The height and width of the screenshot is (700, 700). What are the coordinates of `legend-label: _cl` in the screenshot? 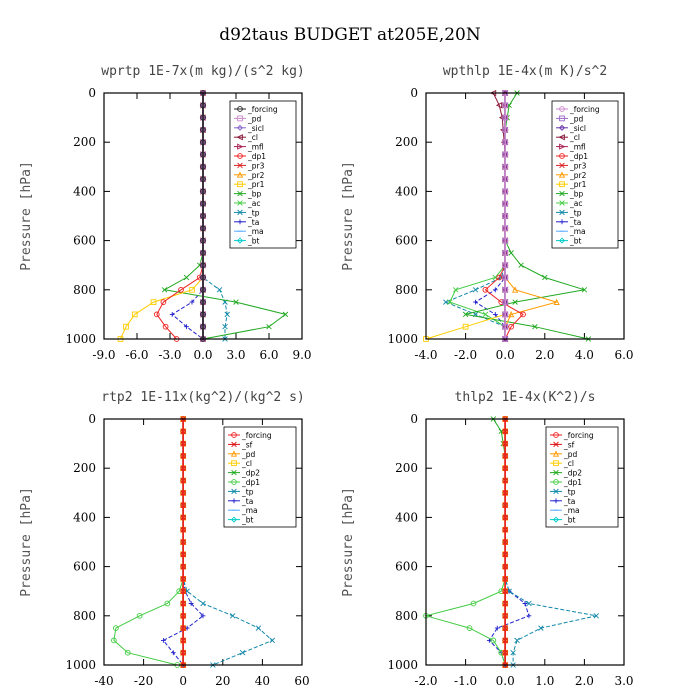 It's located at (568, 463).